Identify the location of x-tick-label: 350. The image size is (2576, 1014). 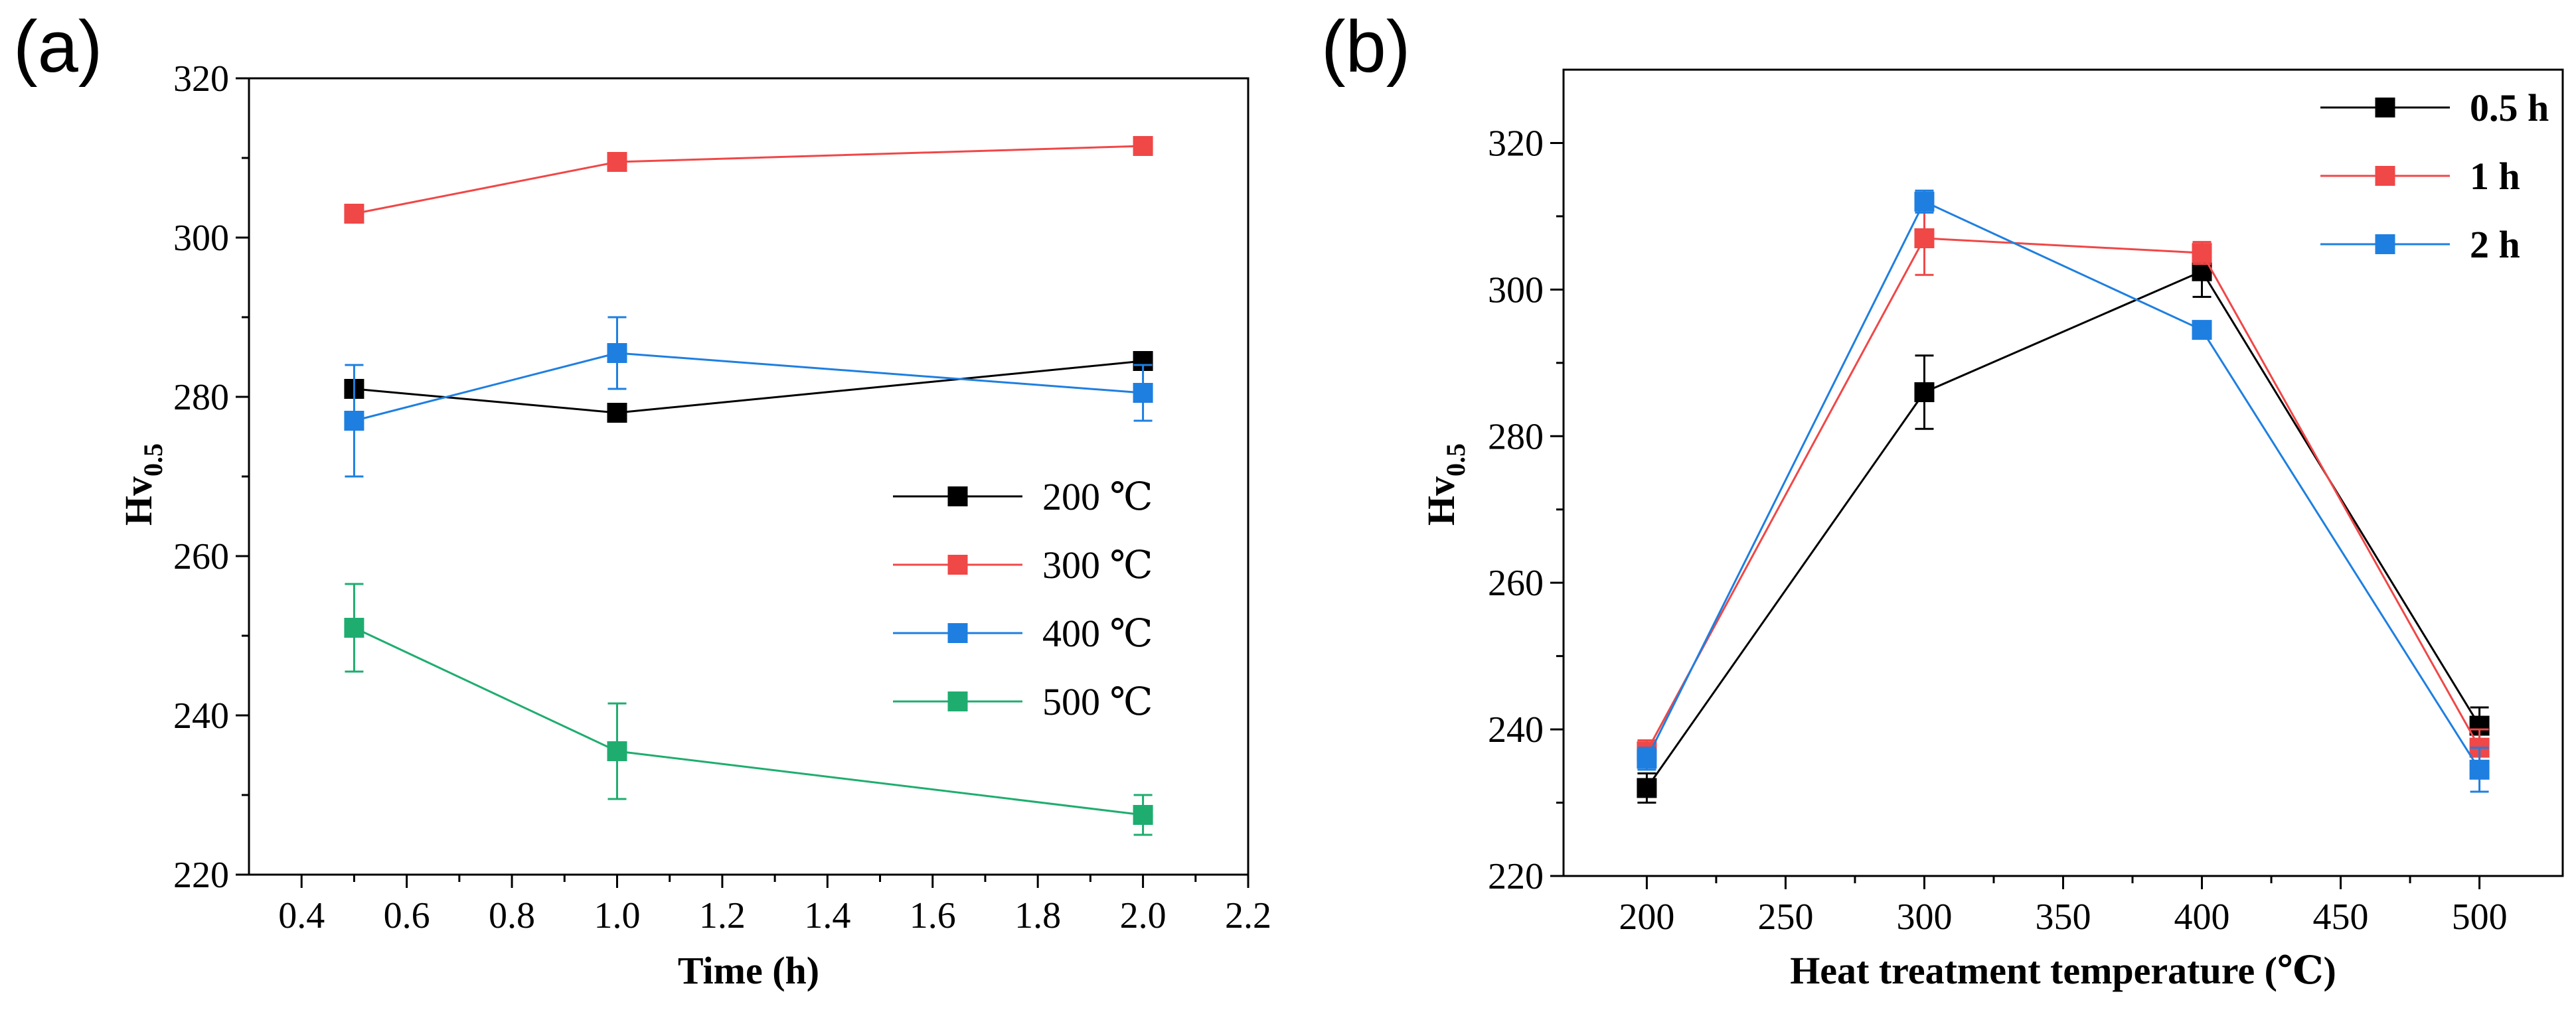
(2063, 918).